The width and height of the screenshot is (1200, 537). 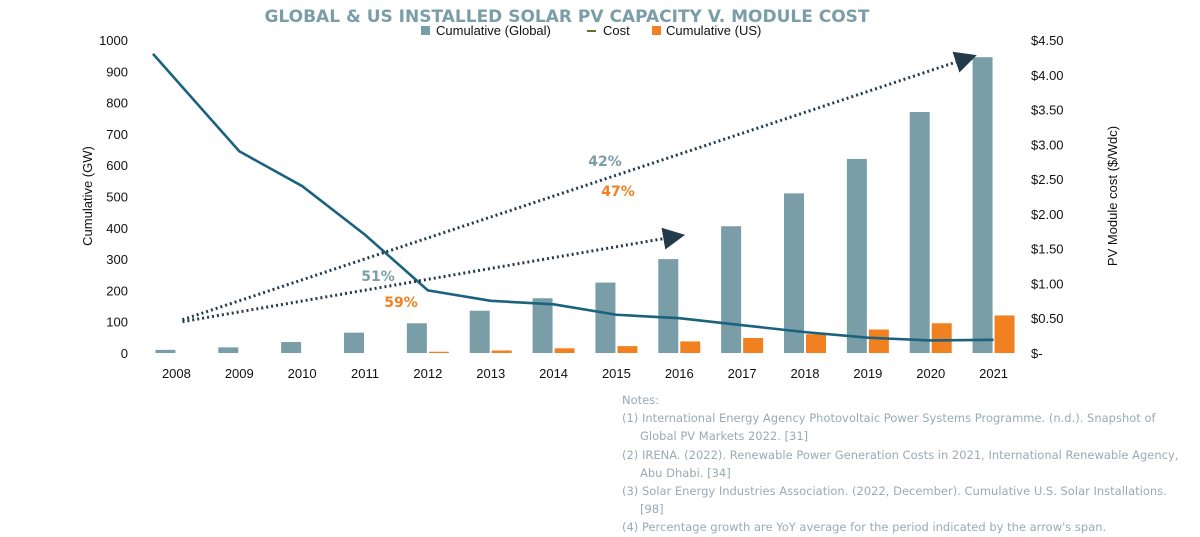 I want to click on growth-label-global-42: 42%, so click(x=605, y=162).